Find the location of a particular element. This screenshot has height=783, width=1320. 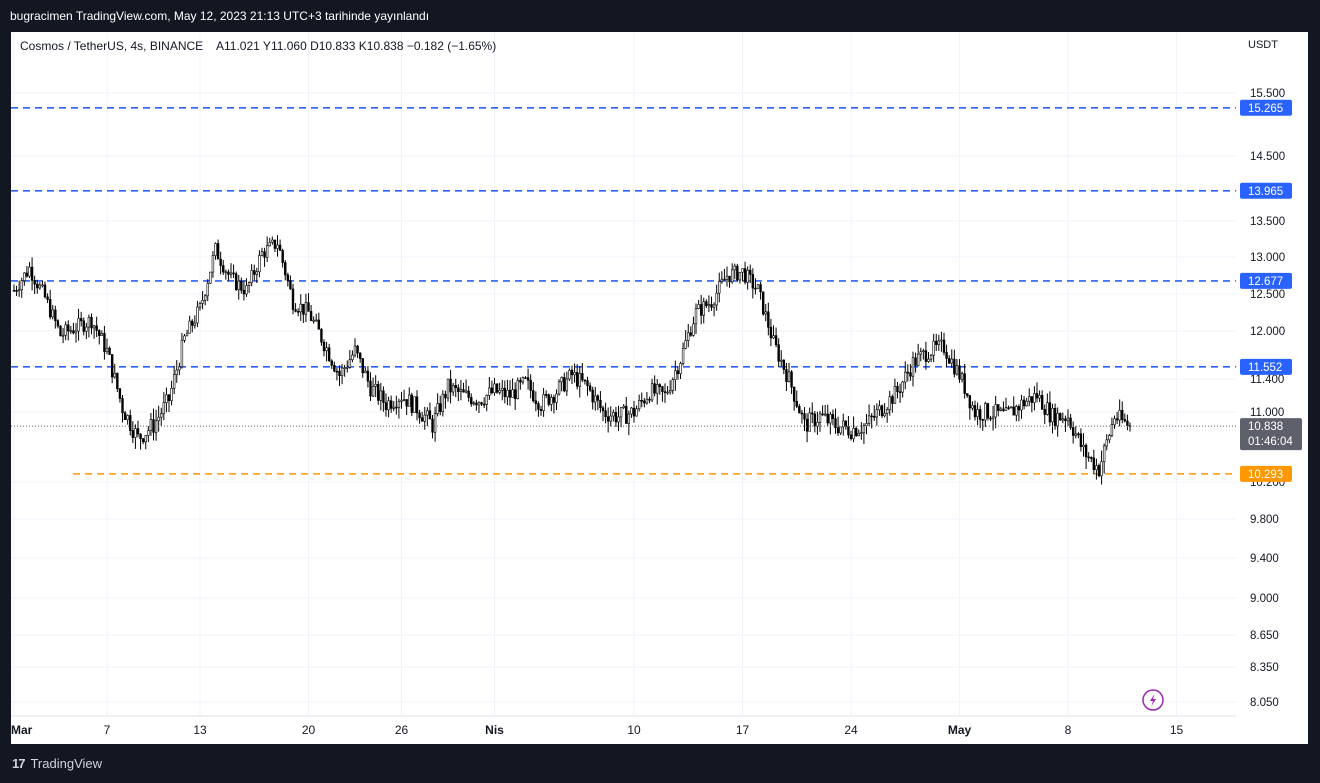

tradingview-logo-icon: 17 is located at coordinates (19, 763).